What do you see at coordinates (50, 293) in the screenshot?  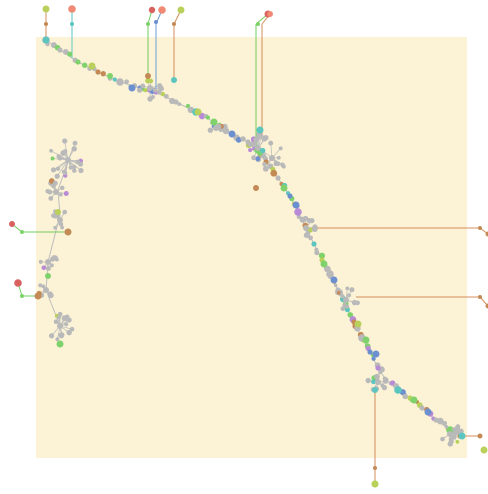 I see `left-cluster-5-node` at bounding box center [50, 293].